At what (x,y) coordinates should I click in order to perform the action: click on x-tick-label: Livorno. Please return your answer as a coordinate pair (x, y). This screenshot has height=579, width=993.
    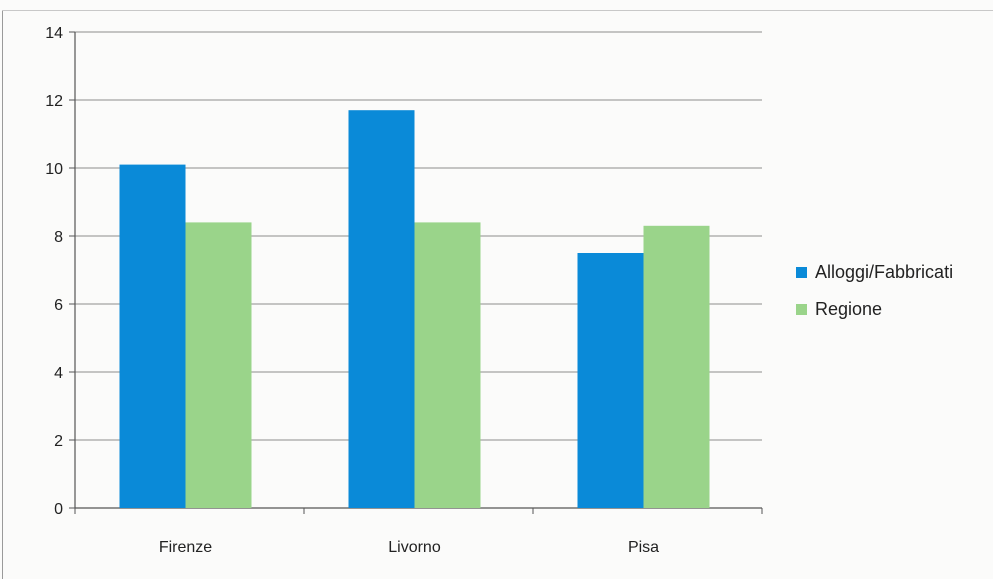
    Looking at the image, I should click on (414, 547).